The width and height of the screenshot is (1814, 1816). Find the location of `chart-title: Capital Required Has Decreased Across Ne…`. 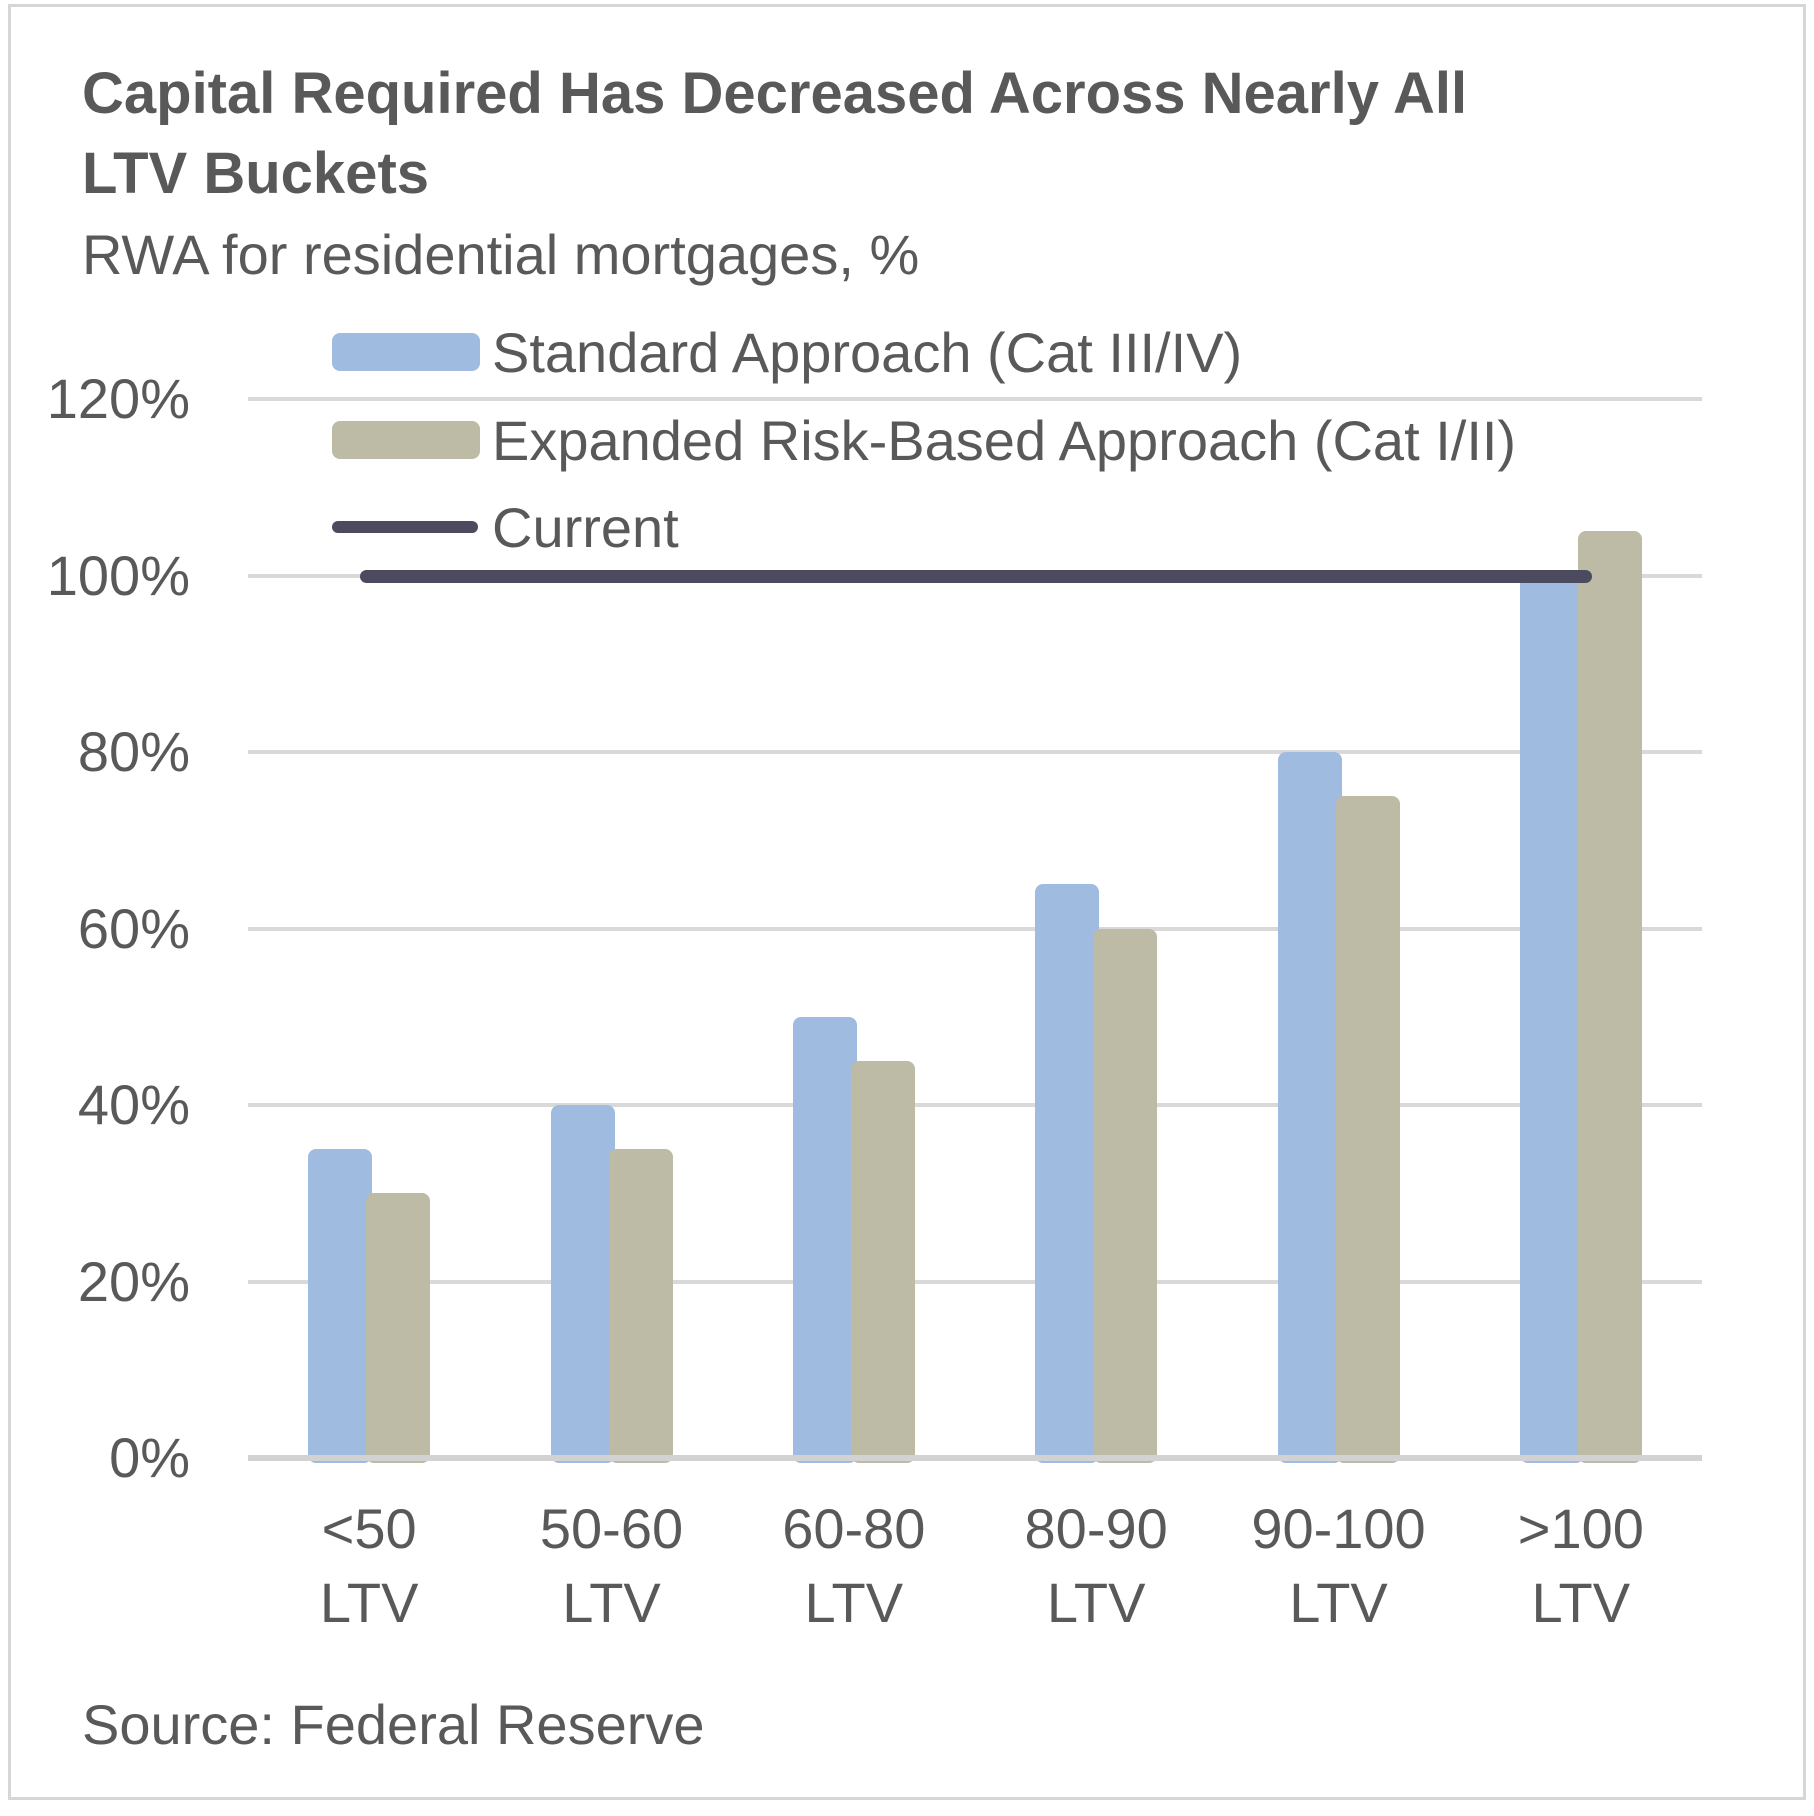

chart-title: Capital Required Has Decreased Across Ne… is located at coordinates (775, 133).